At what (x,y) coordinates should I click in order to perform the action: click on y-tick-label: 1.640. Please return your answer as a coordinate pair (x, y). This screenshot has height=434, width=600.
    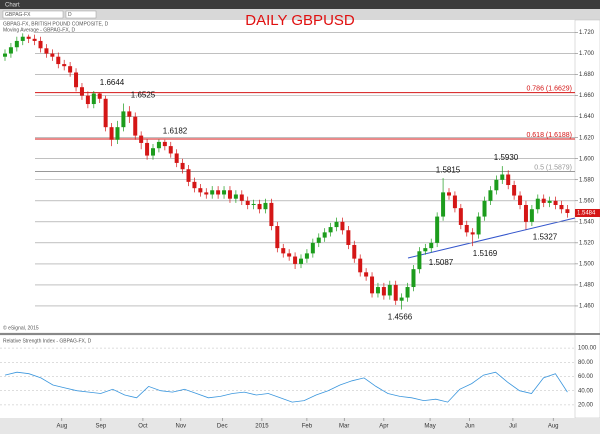
    Looking at the image, I should click on (587, 117).